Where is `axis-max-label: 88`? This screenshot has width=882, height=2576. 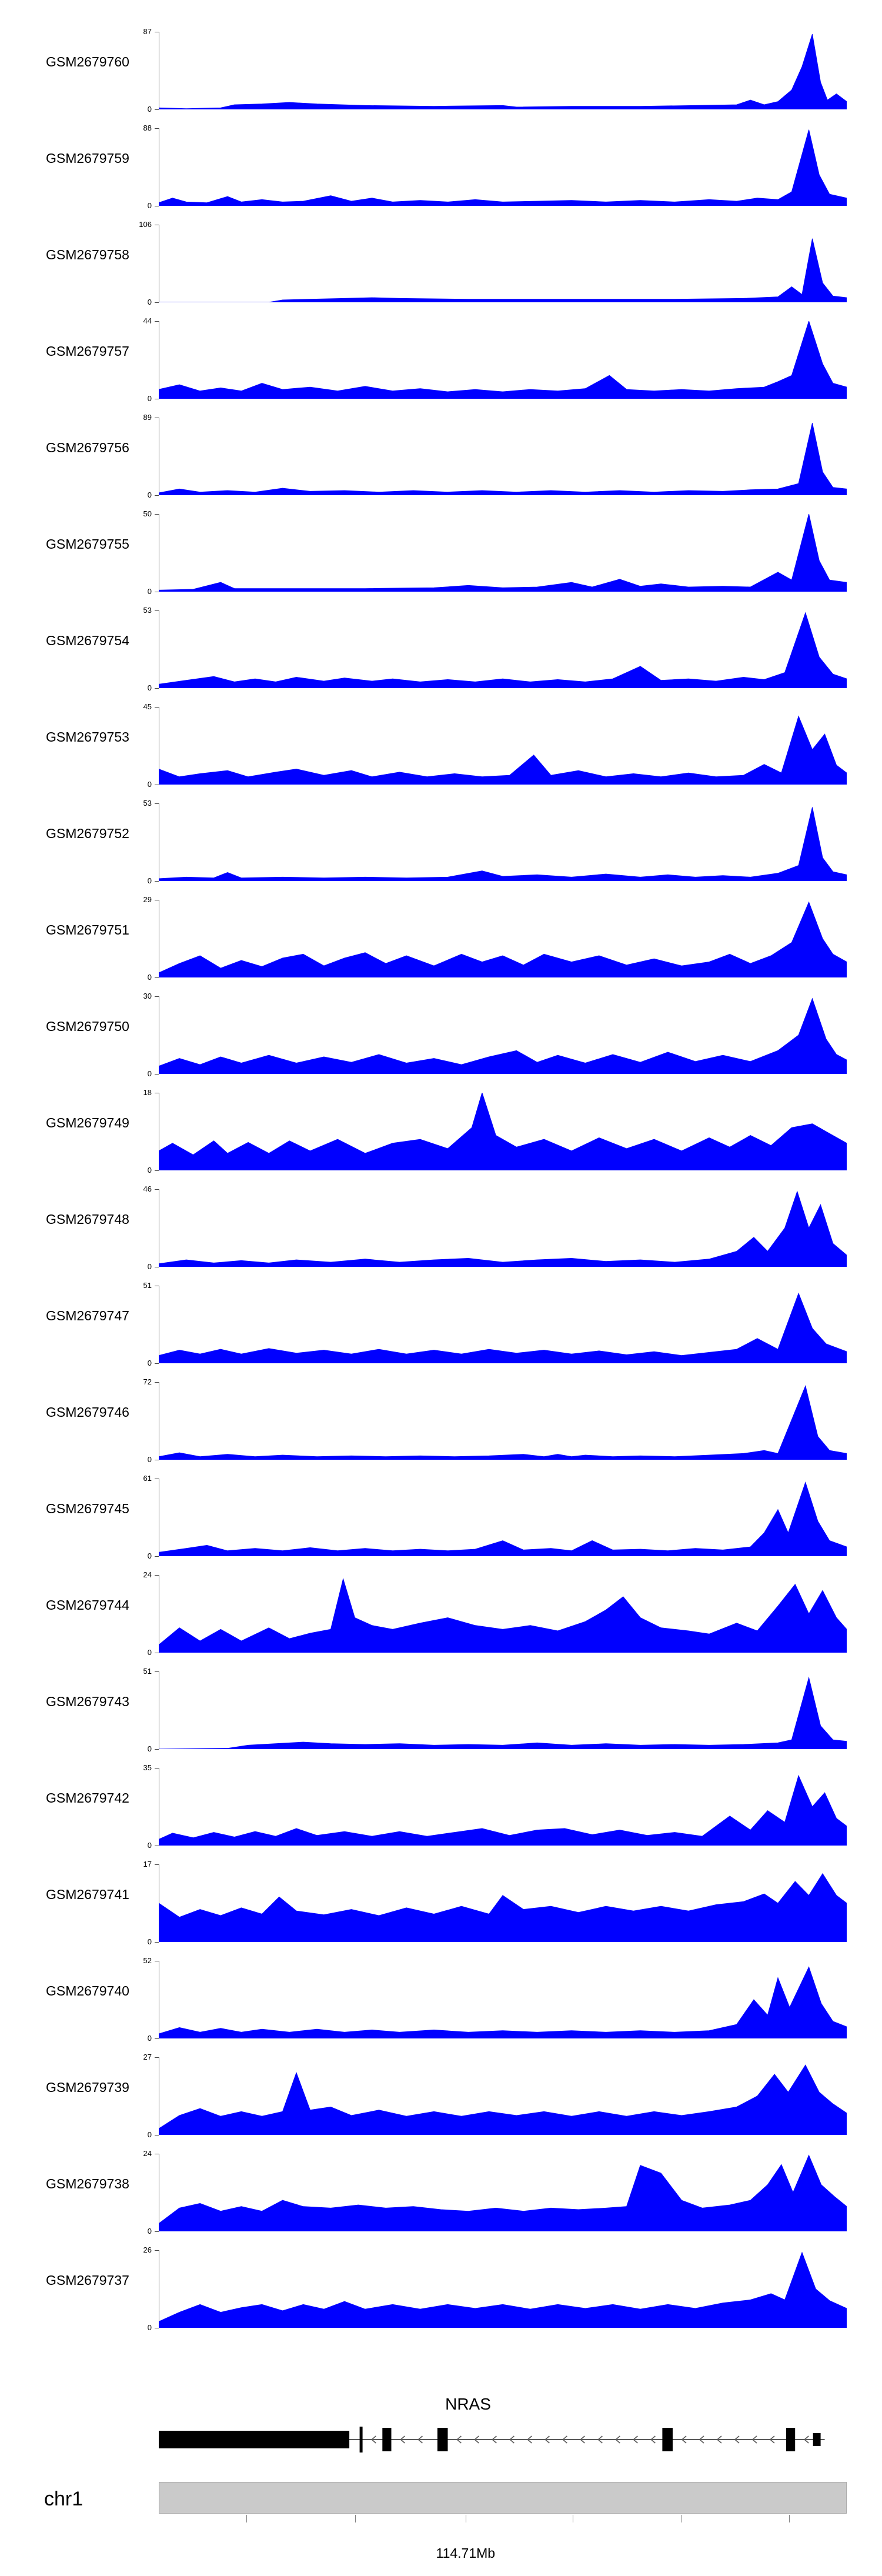 axis-max-label: 88 is located at coordinates (147, 128).